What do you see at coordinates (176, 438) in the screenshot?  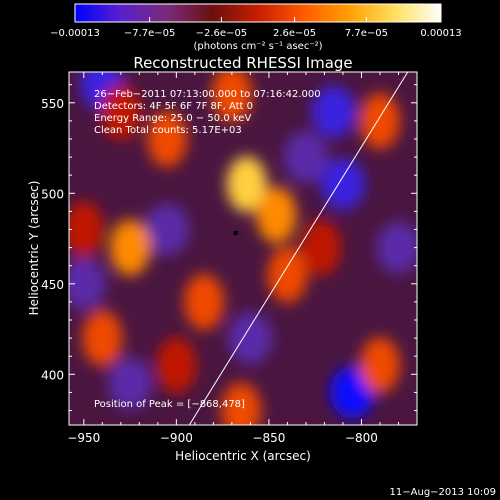 I see `x-tick-label: −900` at bounding box center [176, 438].